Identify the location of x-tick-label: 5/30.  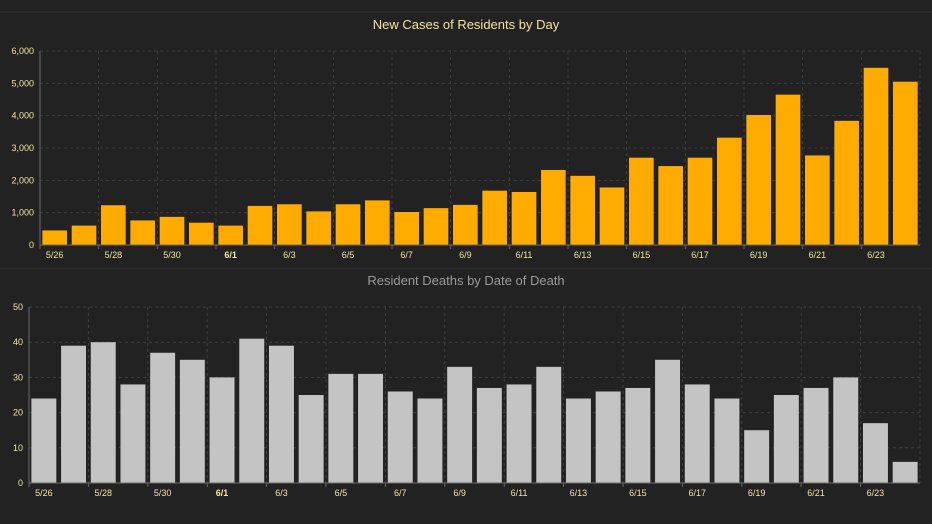
(172, 255).